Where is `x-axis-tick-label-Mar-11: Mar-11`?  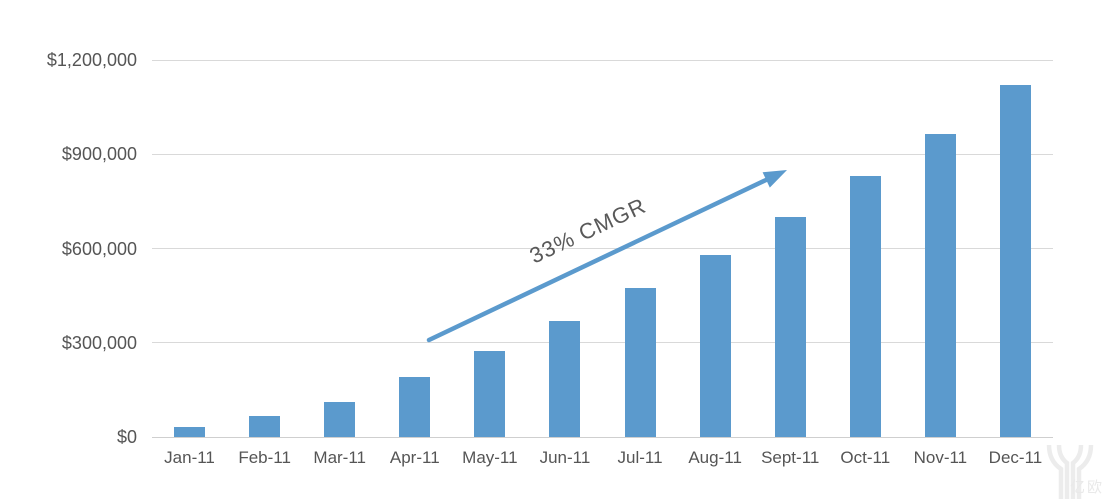
x-axis-tick-label-Mar-11: Mar-11 is located at coordinates (339, 457).